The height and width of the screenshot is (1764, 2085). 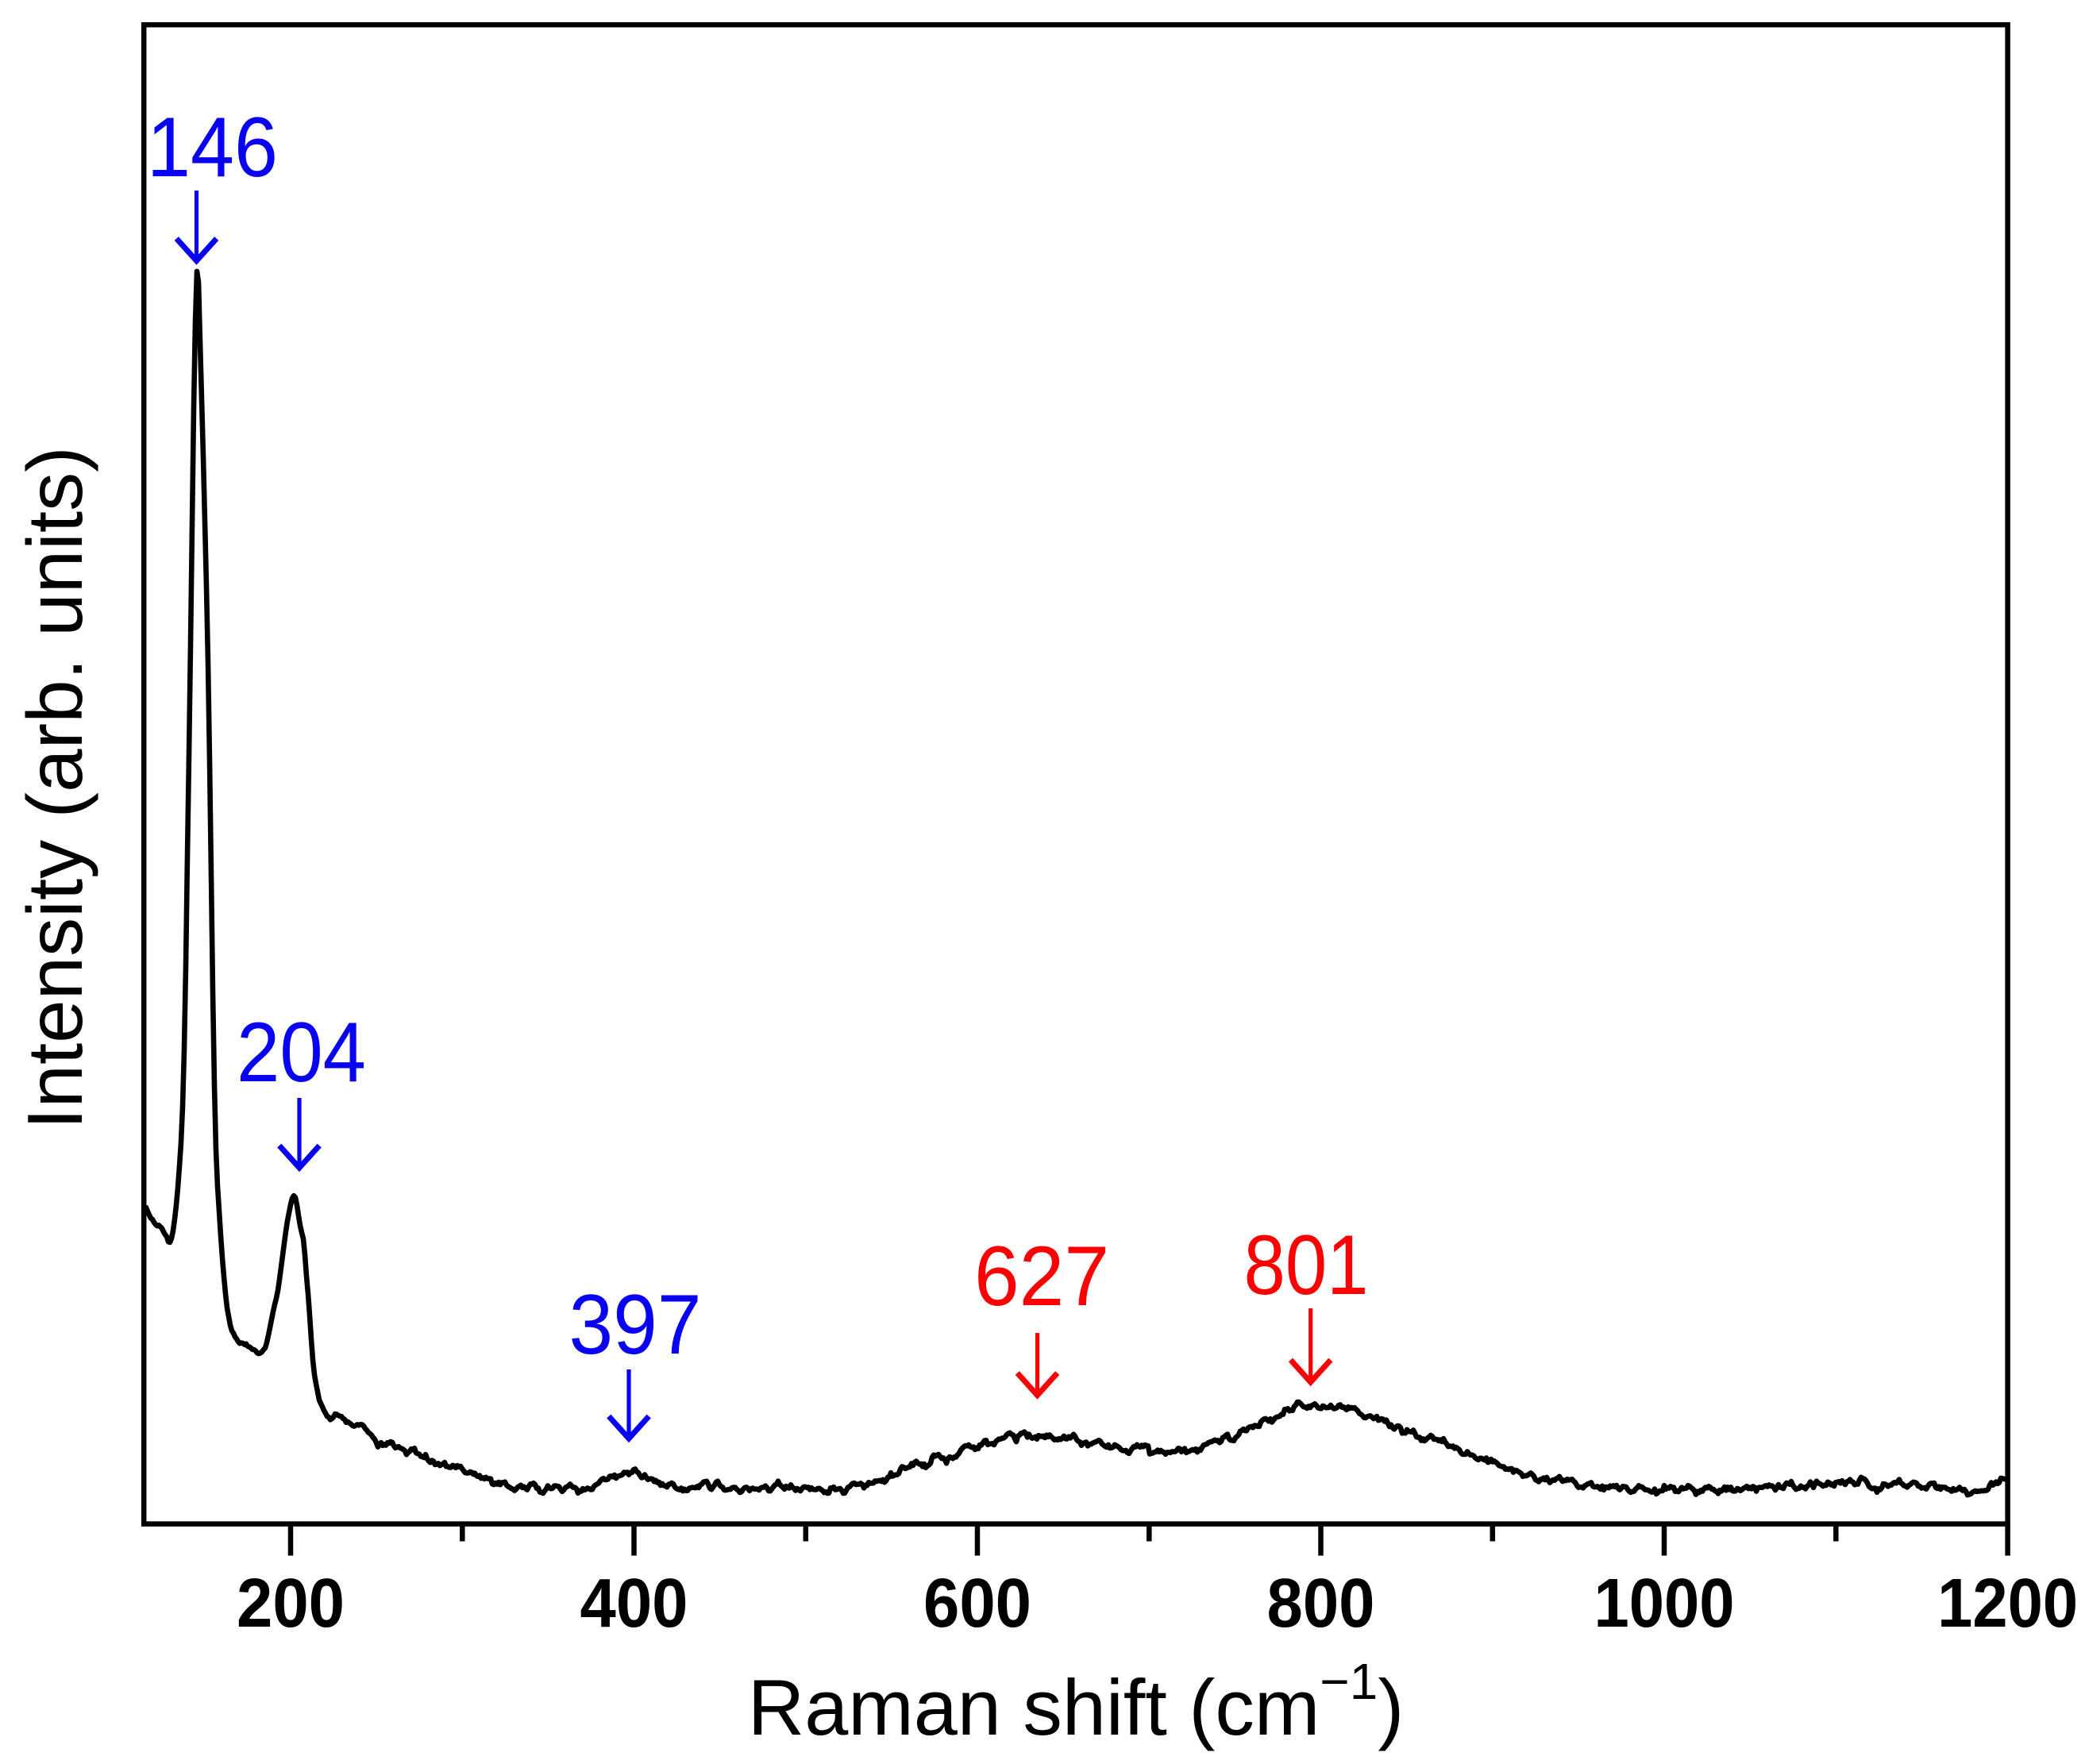 What do you see at coordinates (2007, 1603) in the screenshot?
I see `svg-text: 1200` at bounding box center [2007, 1603].